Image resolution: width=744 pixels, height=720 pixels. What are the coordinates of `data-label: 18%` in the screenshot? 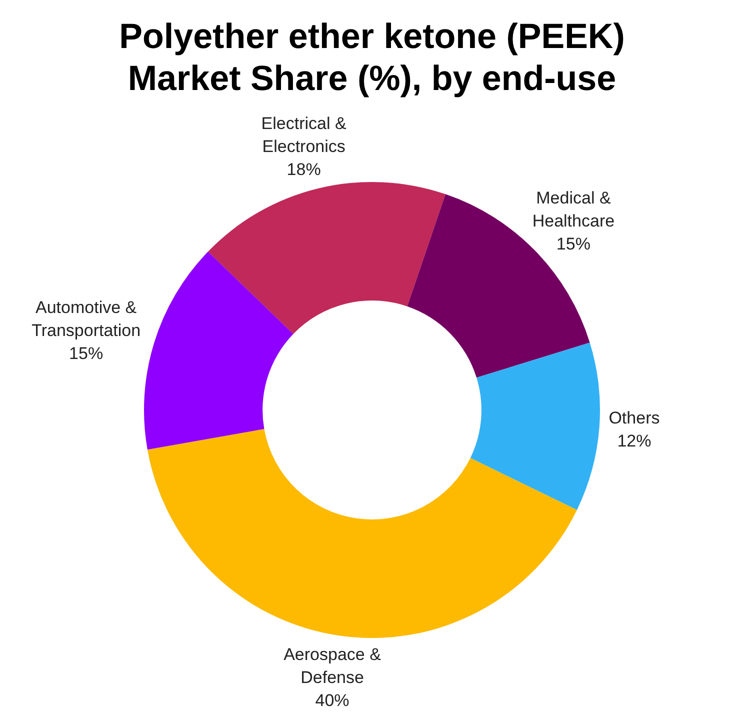 It's located at (303, 170).